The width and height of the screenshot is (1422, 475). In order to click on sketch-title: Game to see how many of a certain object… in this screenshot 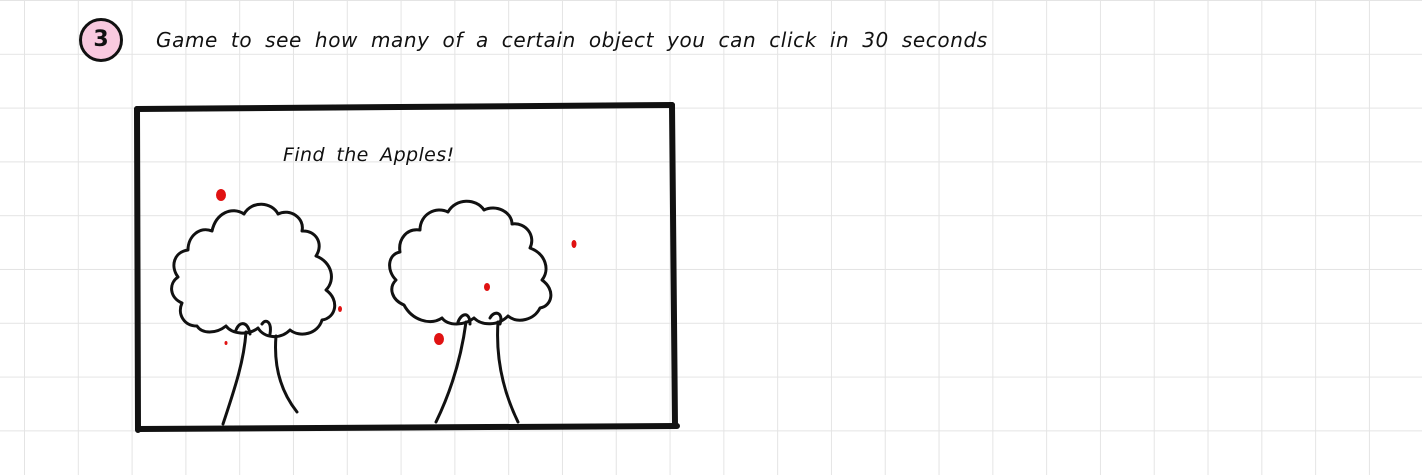, I will do `click(572, 40)`.